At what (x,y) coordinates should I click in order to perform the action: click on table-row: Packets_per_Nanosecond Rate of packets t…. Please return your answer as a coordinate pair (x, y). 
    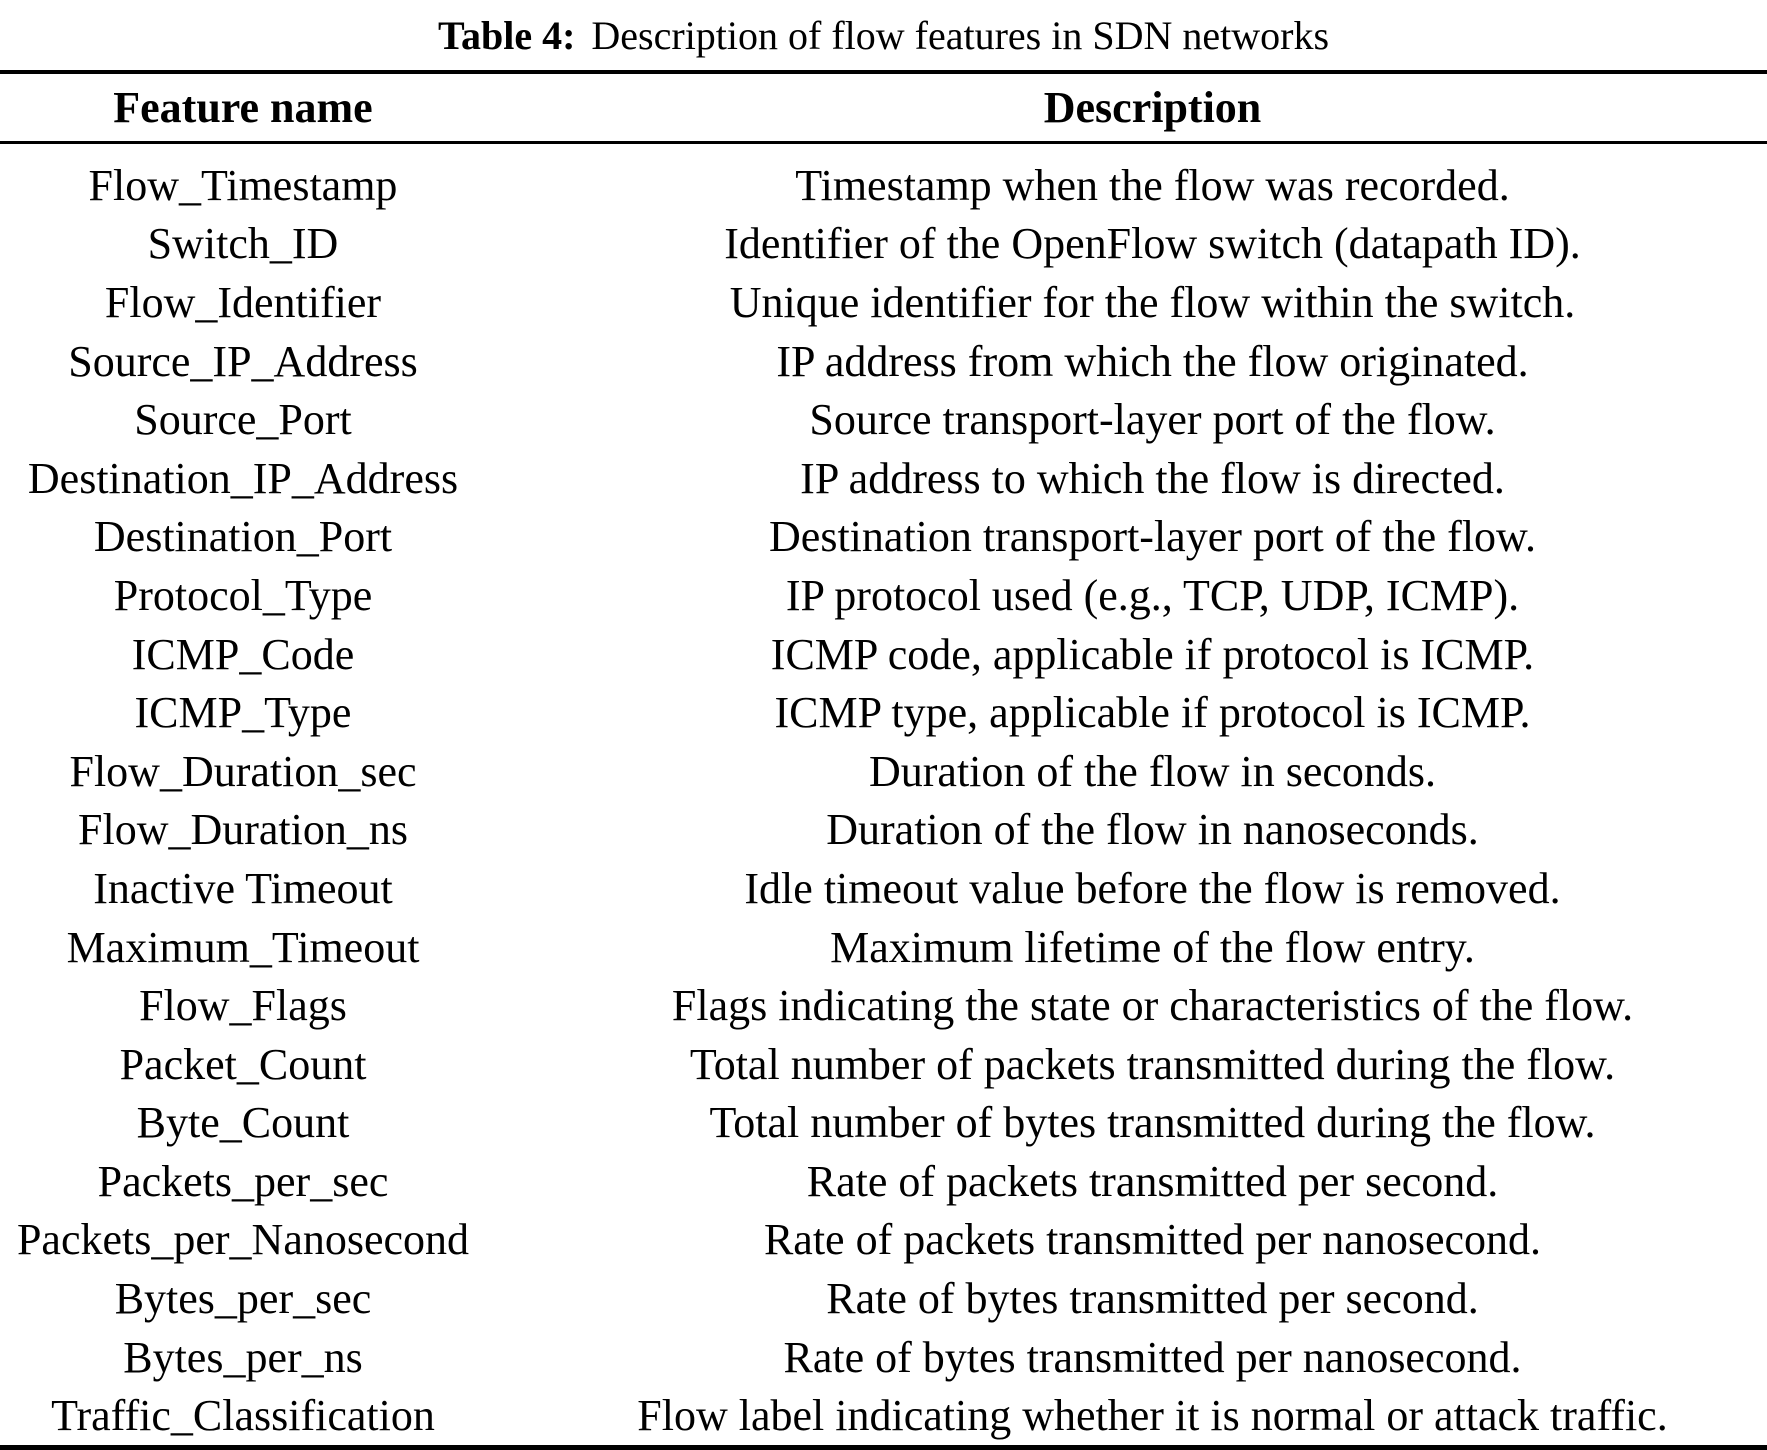
    Looking at the image, I should click on (883, 1240).